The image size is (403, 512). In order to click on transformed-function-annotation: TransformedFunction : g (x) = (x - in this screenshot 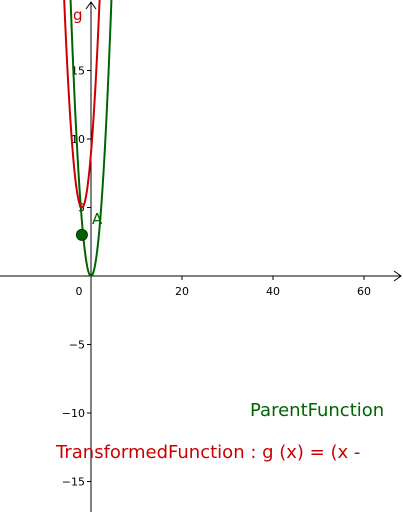, I will do `click(207, 452)`.